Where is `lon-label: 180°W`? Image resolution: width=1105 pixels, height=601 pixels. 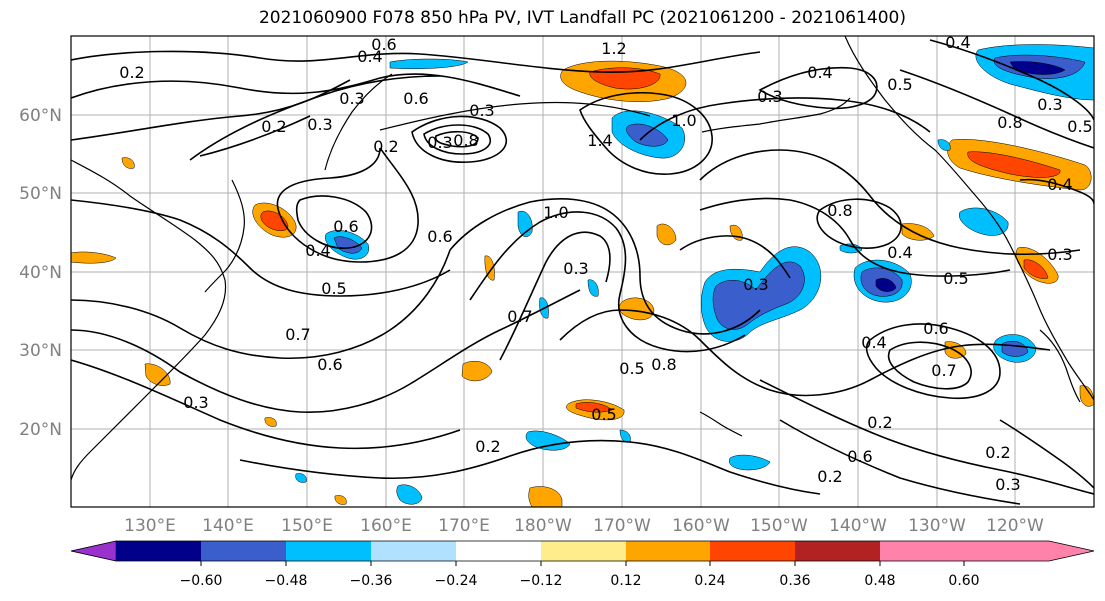
lon-label: 180°W is located at coordinates (543, 526).